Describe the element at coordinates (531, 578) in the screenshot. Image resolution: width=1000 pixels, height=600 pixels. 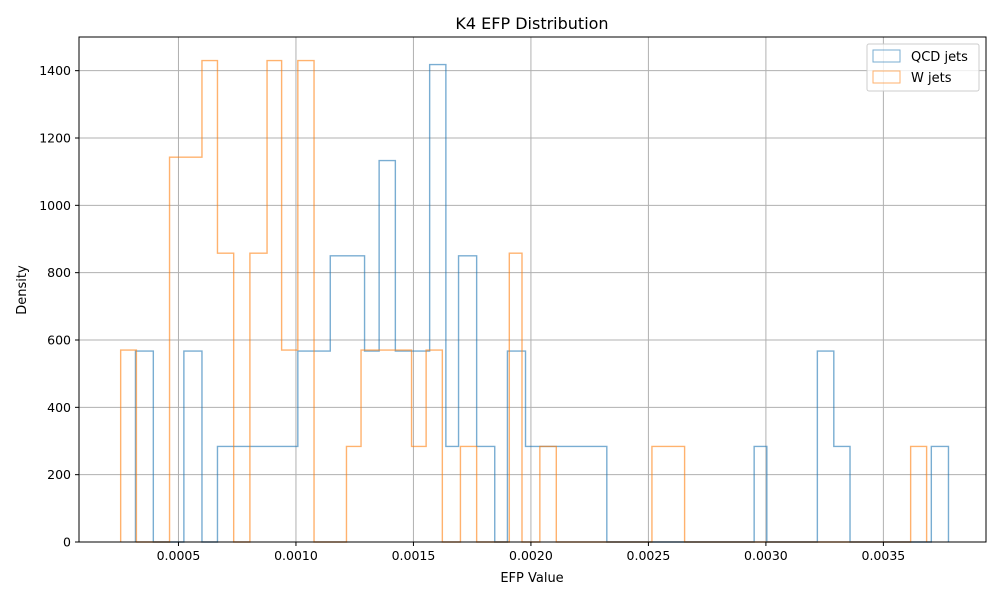
I see `x-axis-label: EFP Value` at that location.